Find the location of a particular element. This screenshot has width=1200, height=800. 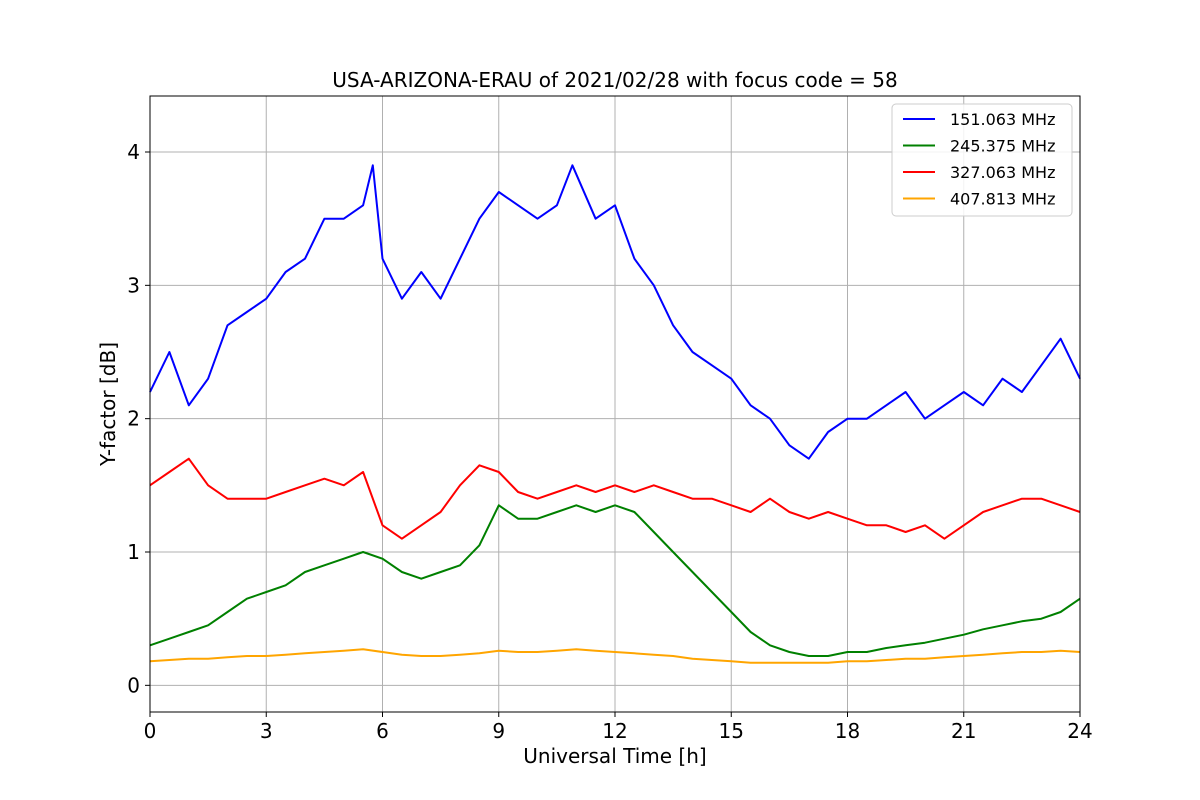

x-tick-label: 12 is located at coordinates (614, 731).